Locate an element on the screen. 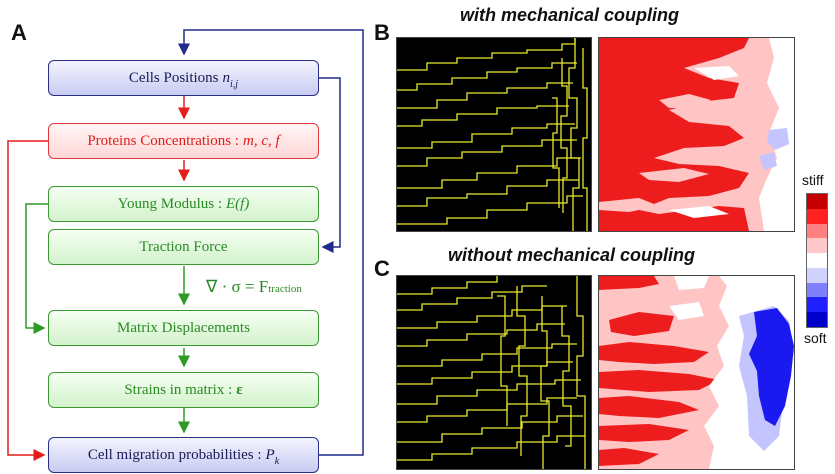 The height and width of the screenshot is (474, 835). stiffness-colorbar is located at coordinates (817, 260).